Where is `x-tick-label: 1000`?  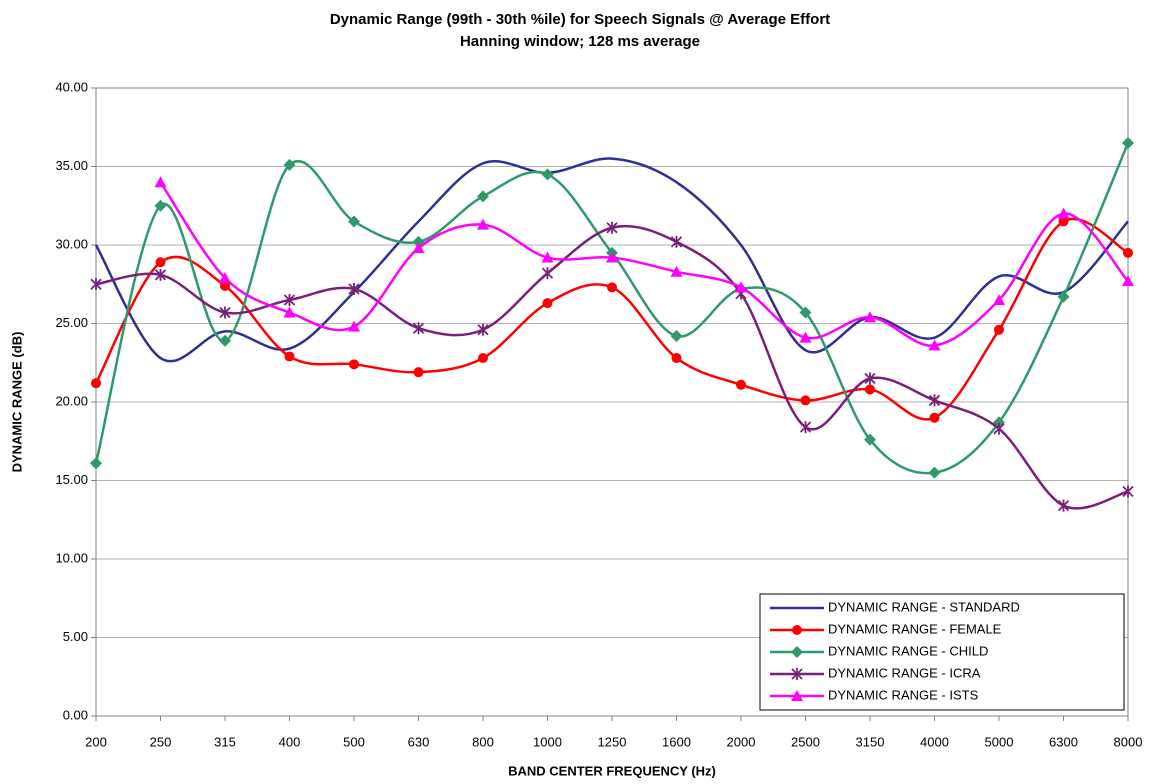 x-tick-label: 1000 is located at coordinates (547, 741).